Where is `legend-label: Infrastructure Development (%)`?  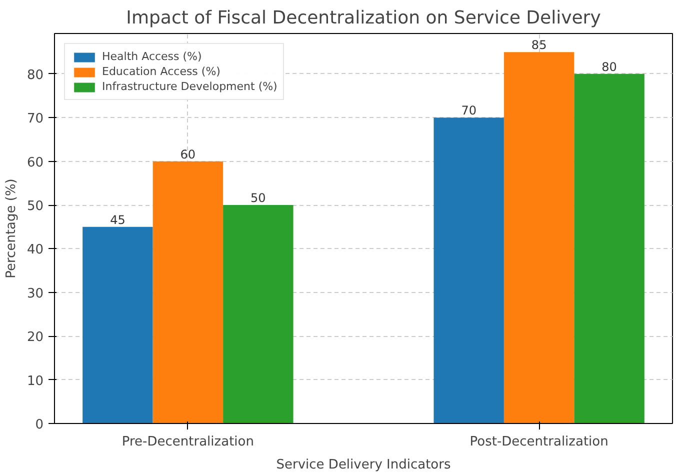 legend-label: Infrastructure Development (%) is located at coordinates (190, 86).